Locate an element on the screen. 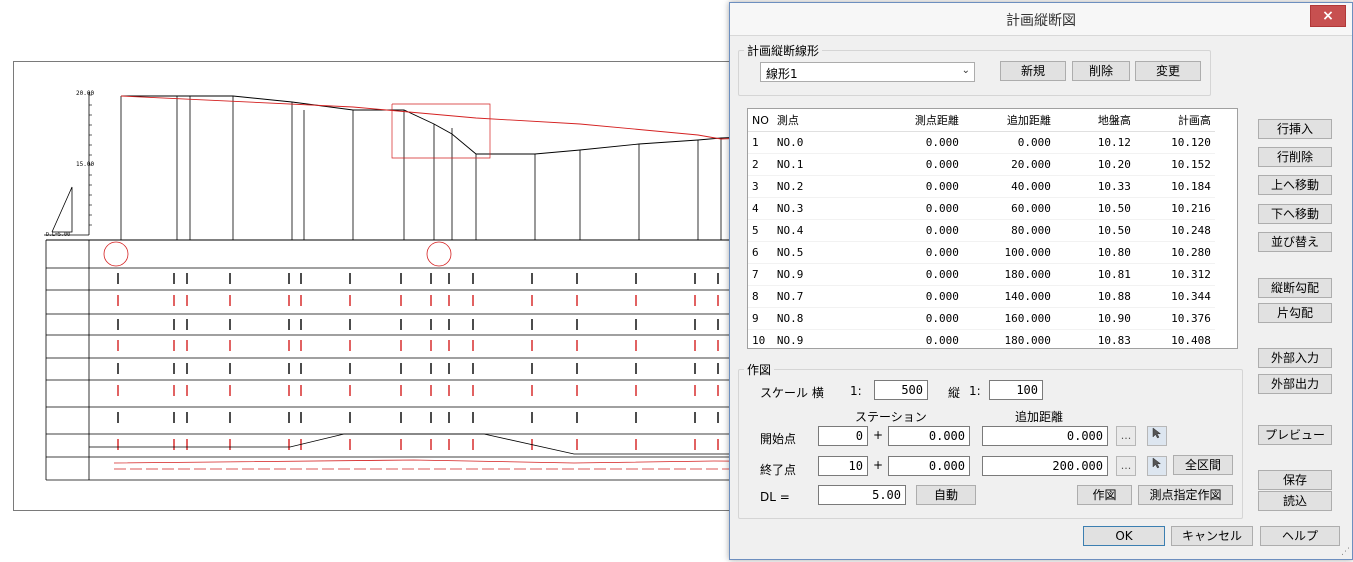 This screenshot has width=1353, height=562. table-cell: 10.248 is located at coordinates (1174, 230).